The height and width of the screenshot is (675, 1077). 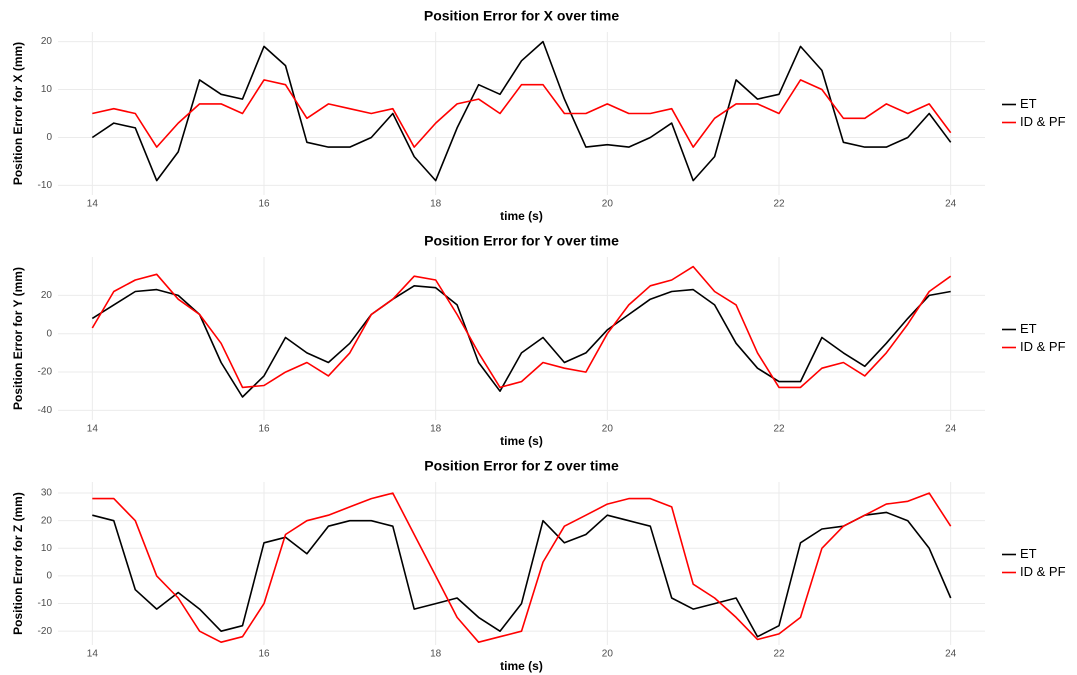 What do you see at coordinates (521, 16) in the screenshot?
I see `chart-title: Position Error for X over time` at bounding box center [521, 16].